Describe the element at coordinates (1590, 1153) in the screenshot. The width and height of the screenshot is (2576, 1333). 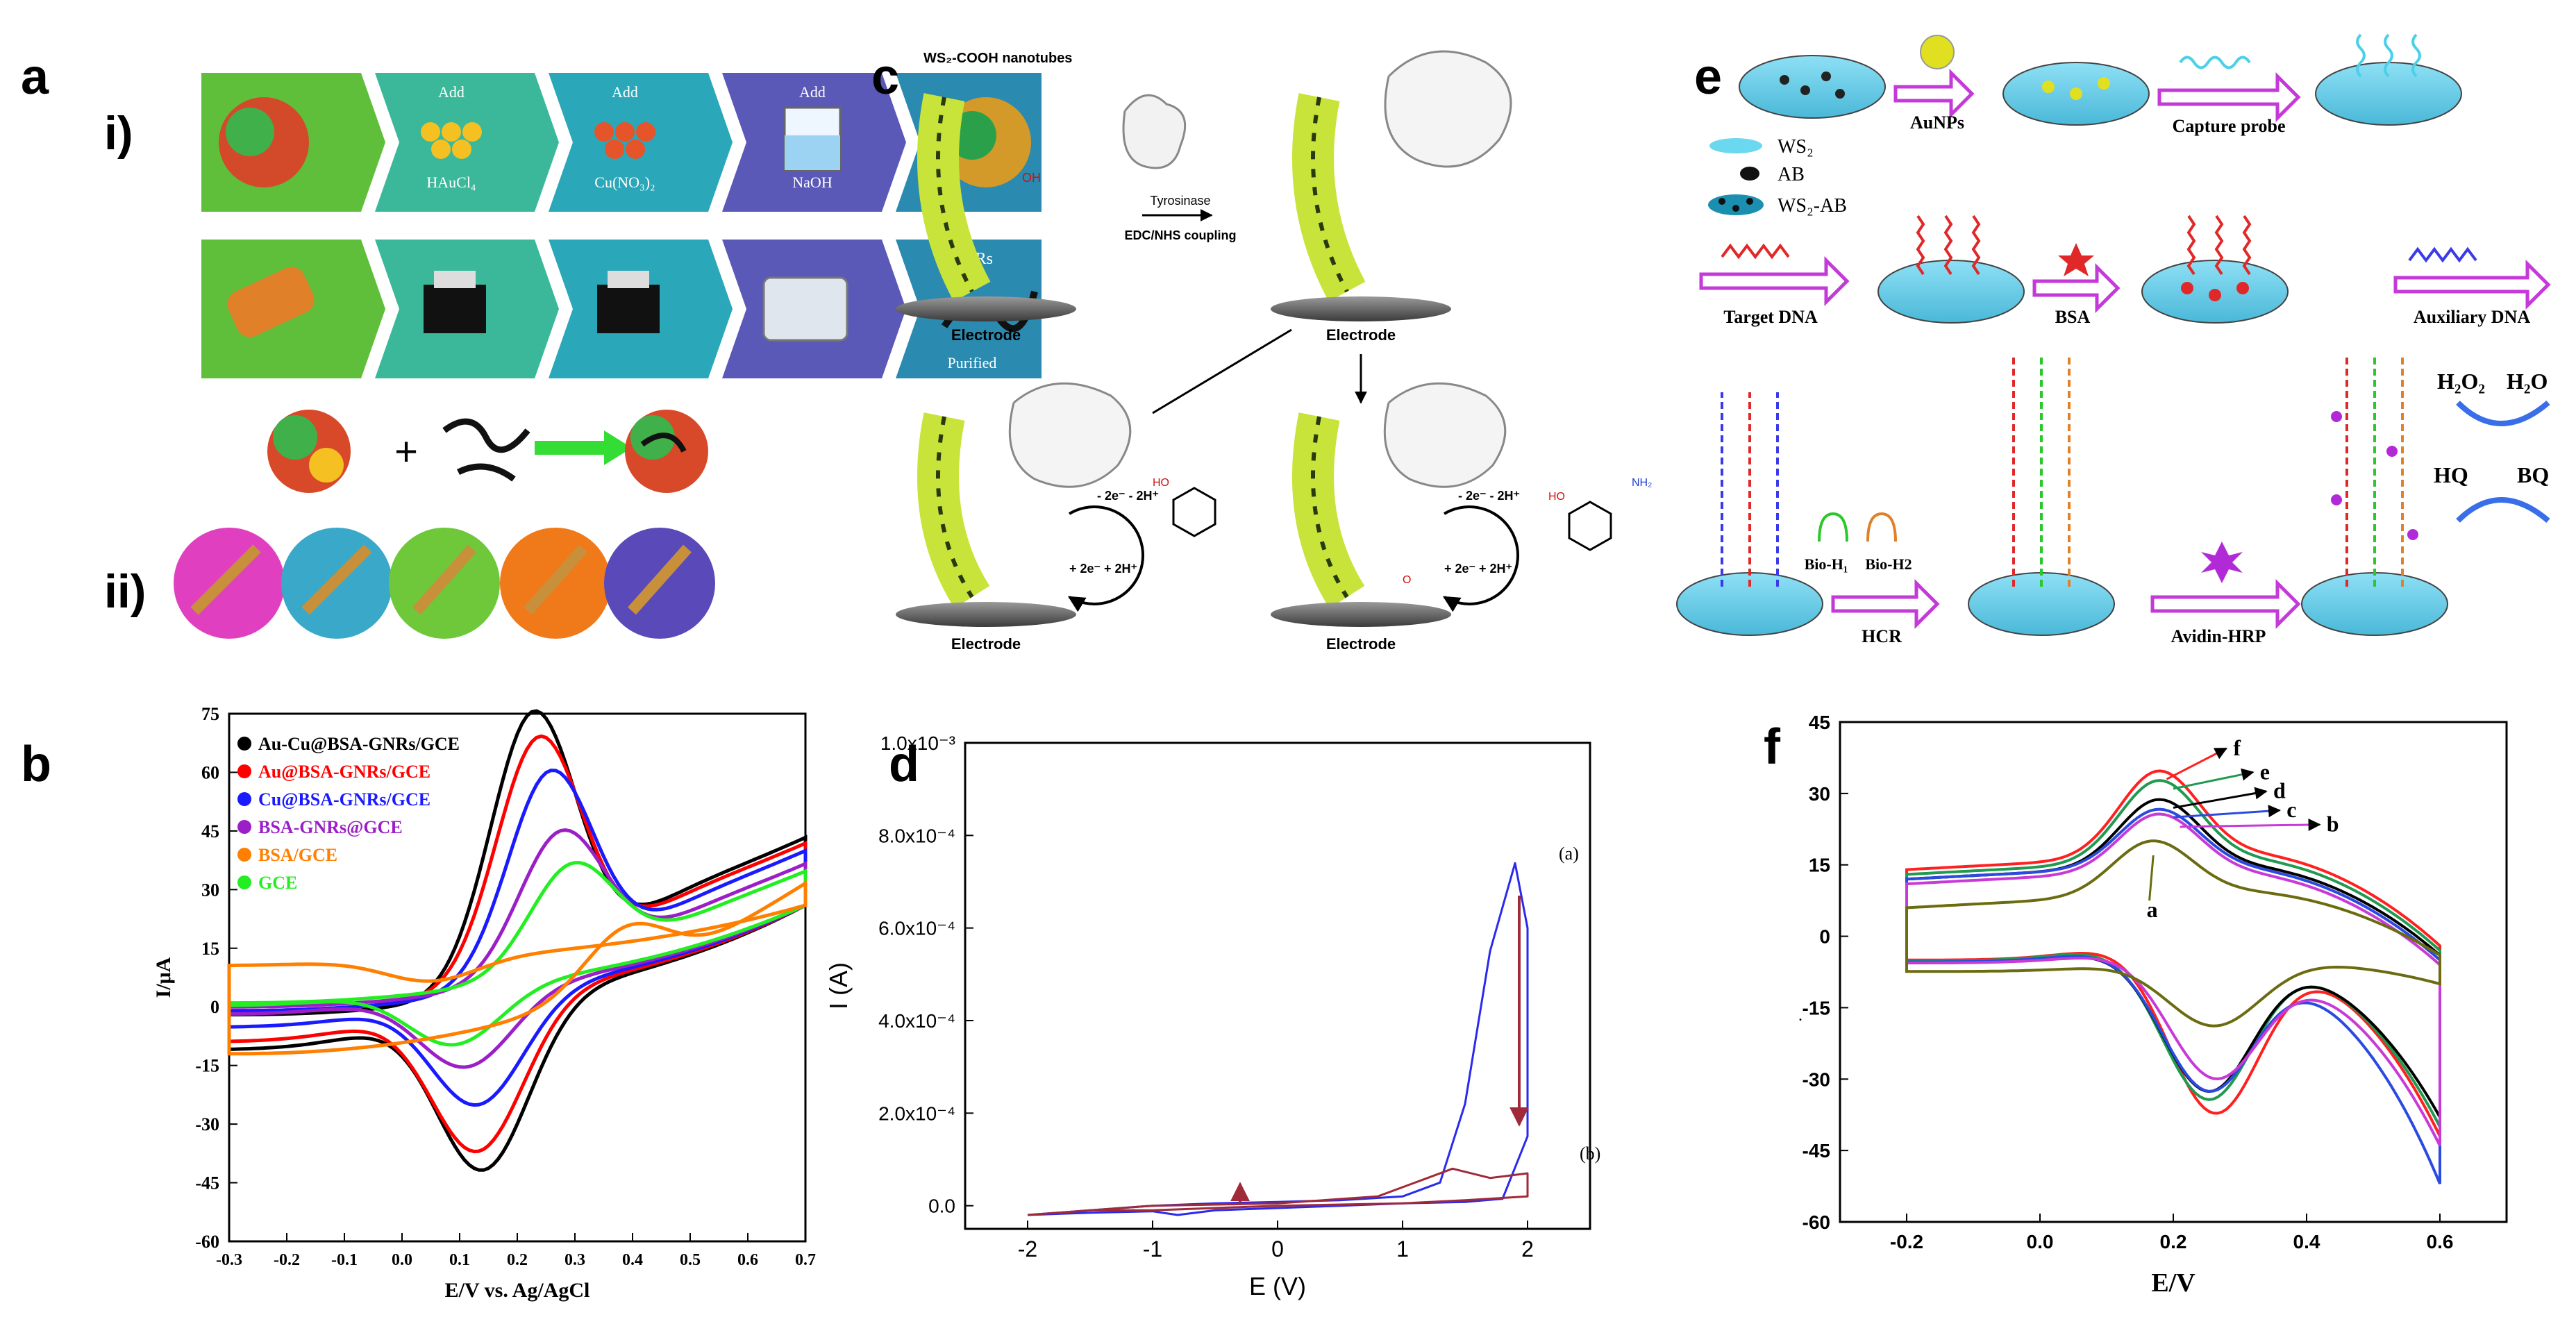
I see `curve-b-label: (b)` at that location.